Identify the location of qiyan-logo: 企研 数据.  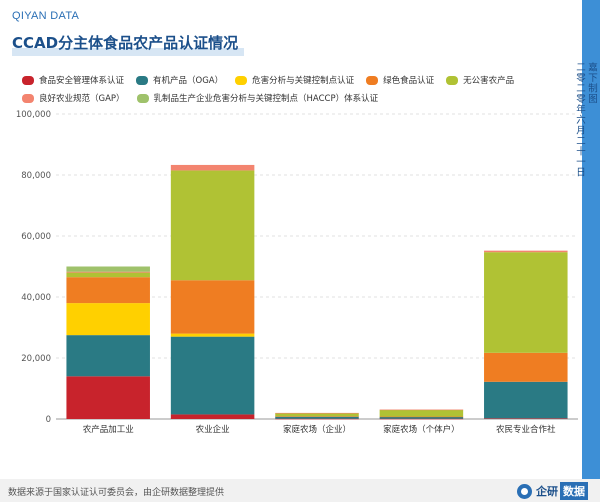
(552, 491).